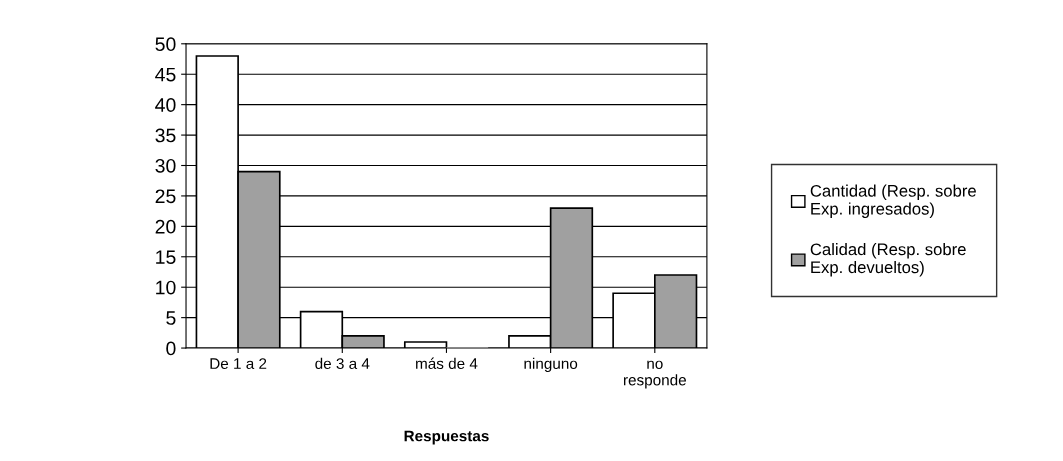 This screenshot has height=461, width=1063. I want to click on y-tick-label: 5, so click(171, 318).